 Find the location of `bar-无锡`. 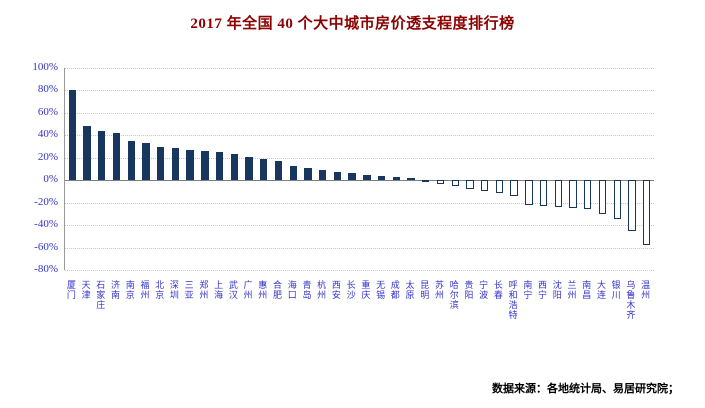

bar-无锡 is located at coordinates (381, 178).